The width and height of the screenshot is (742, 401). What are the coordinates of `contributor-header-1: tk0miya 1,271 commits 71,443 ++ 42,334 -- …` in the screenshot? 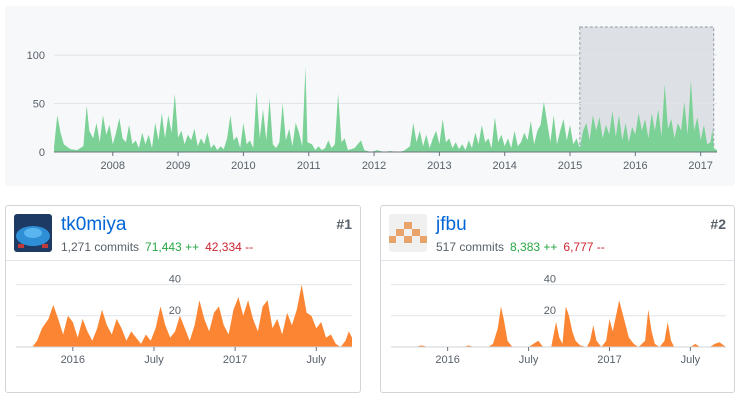 It's located at (183, 233).